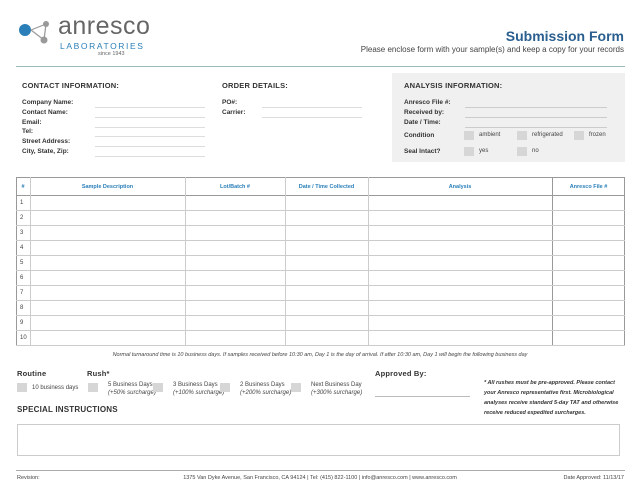 The width and height of the screenshot is (640, 495). What do you see at coordinates (422, 122) in the screenshot?
I see `field-label: Date / Time:` at bounding box center [422, 122].